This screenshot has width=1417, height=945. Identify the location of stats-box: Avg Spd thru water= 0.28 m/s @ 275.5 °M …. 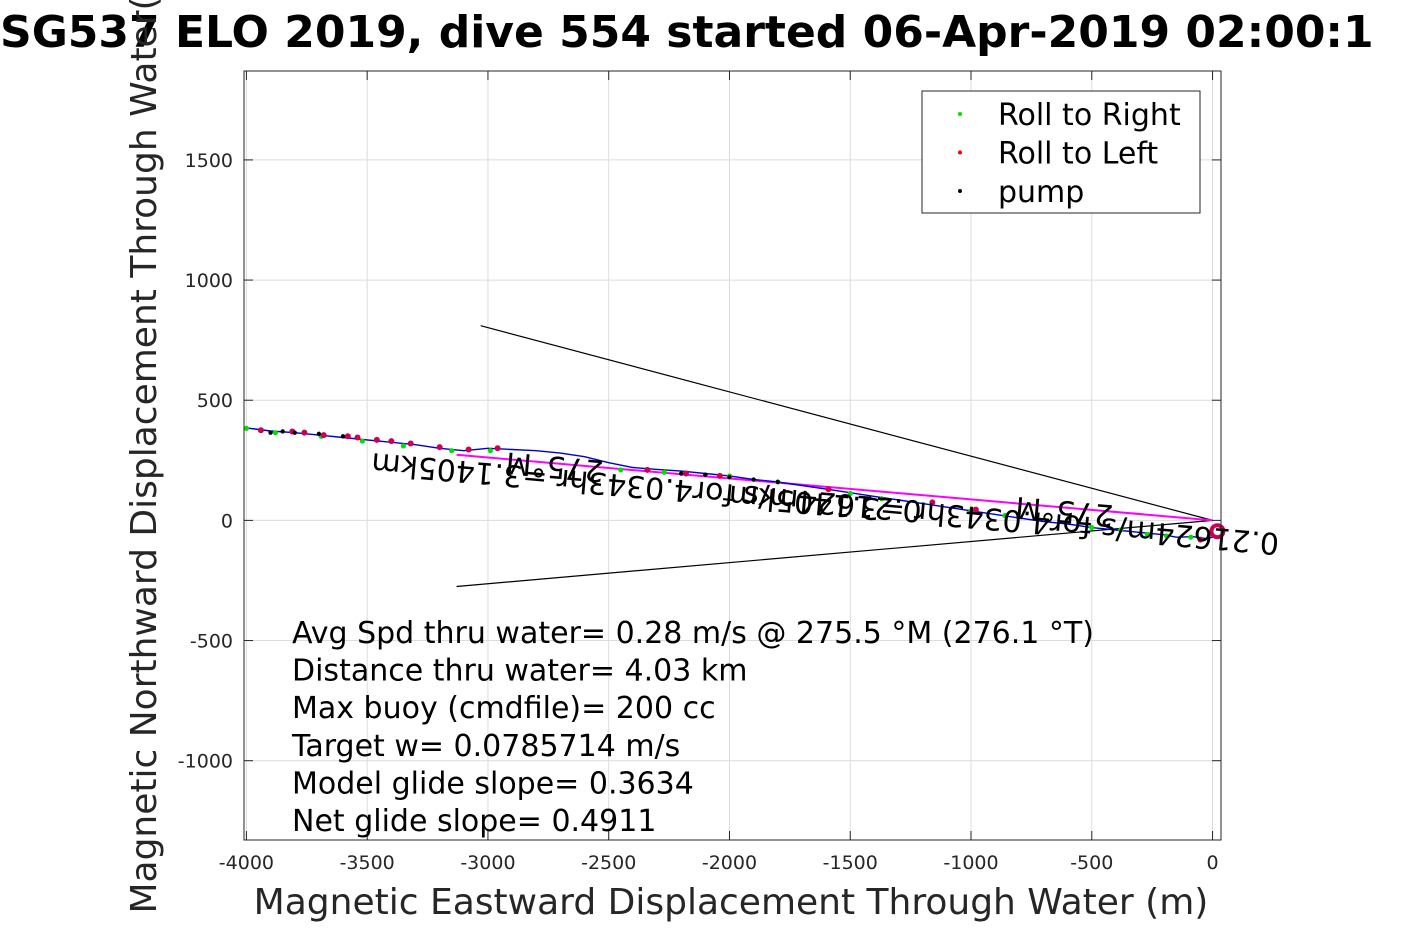
(692, 727).